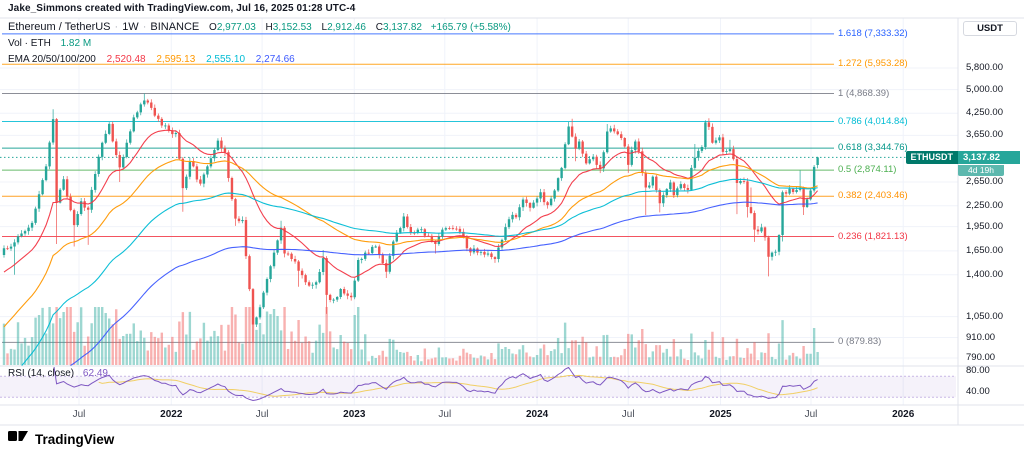 This screenshot has height=454, width=1024. I want to click on open-label: O, so click(213, 27).